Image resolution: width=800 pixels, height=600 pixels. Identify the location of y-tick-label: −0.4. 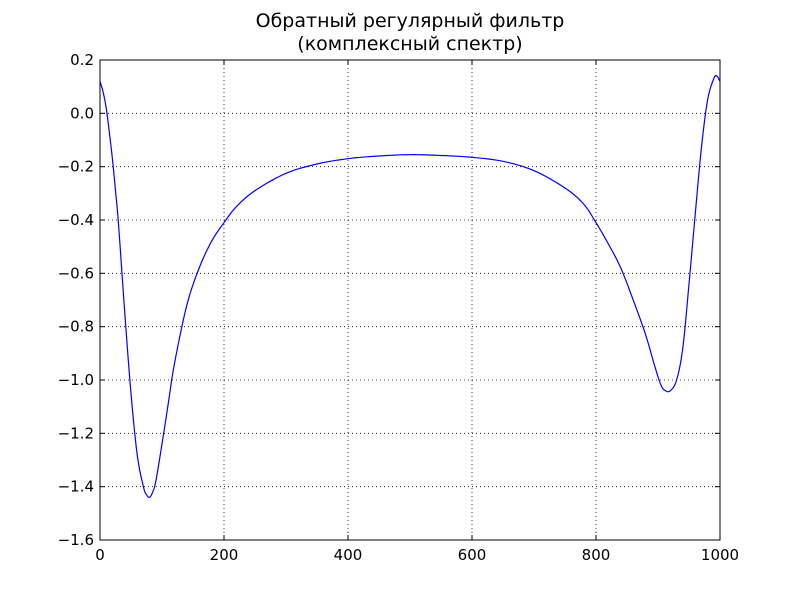
(76, 220).